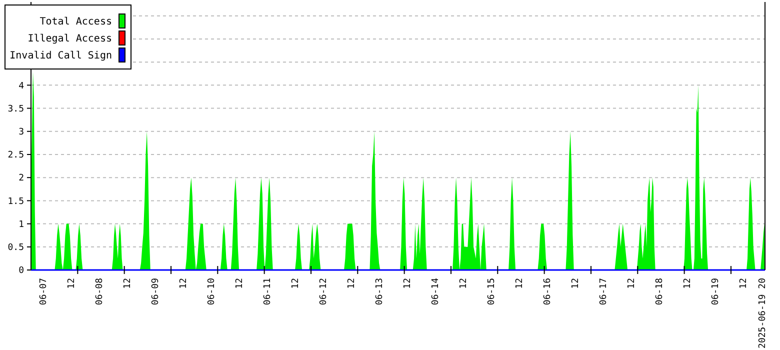 Image resolution: width=780 pixels, height=350 pixels. What do you see at coordinates (16, 248) in the screenshot?
I see `y-tick-label: 0.5` at bounding box center [16, 248].